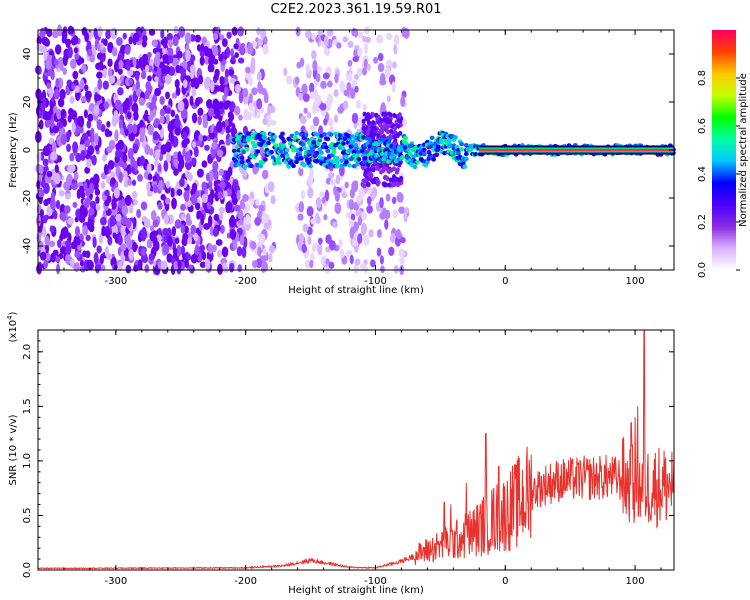 The image size is (750, 600). What do you see at coordinates (356, 590) in the screenshot?
I see `snr-x-label: Height of straight line (km)` at bounding box center [356, 590].